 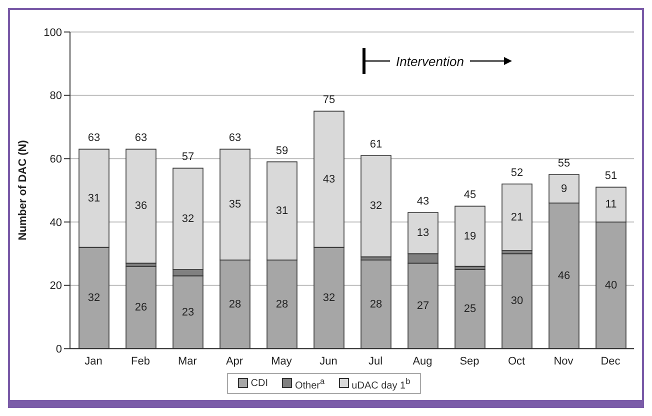 I want to click on legend-label: Other$^{a}$, so click(x=310, y=383).